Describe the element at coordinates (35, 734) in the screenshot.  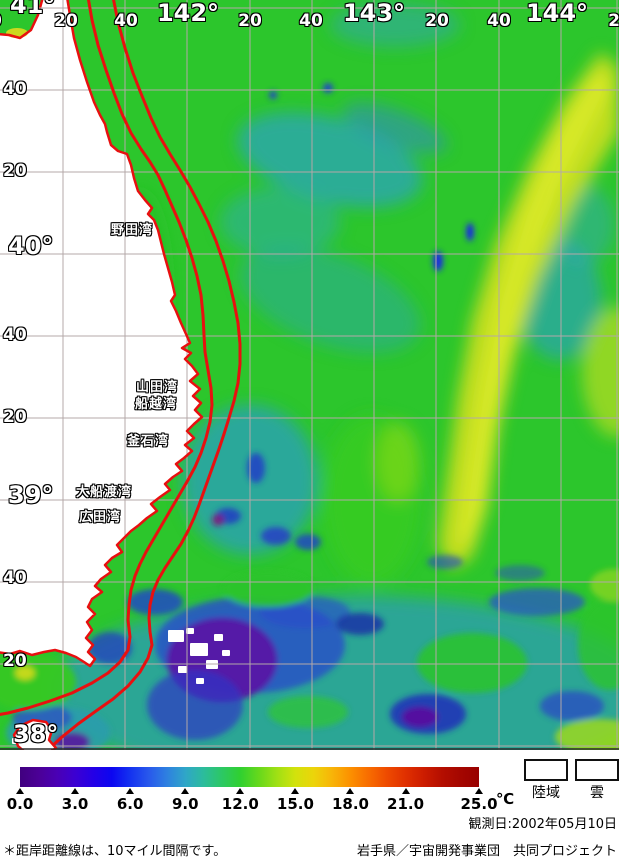
I see `south-peninsula` at that location.